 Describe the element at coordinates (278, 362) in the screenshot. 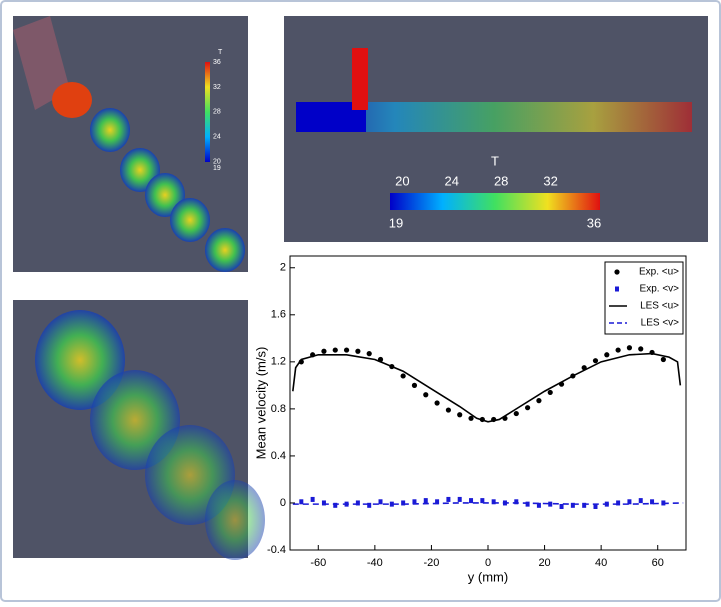

I see `y-tick-label: 1.2` at that location.